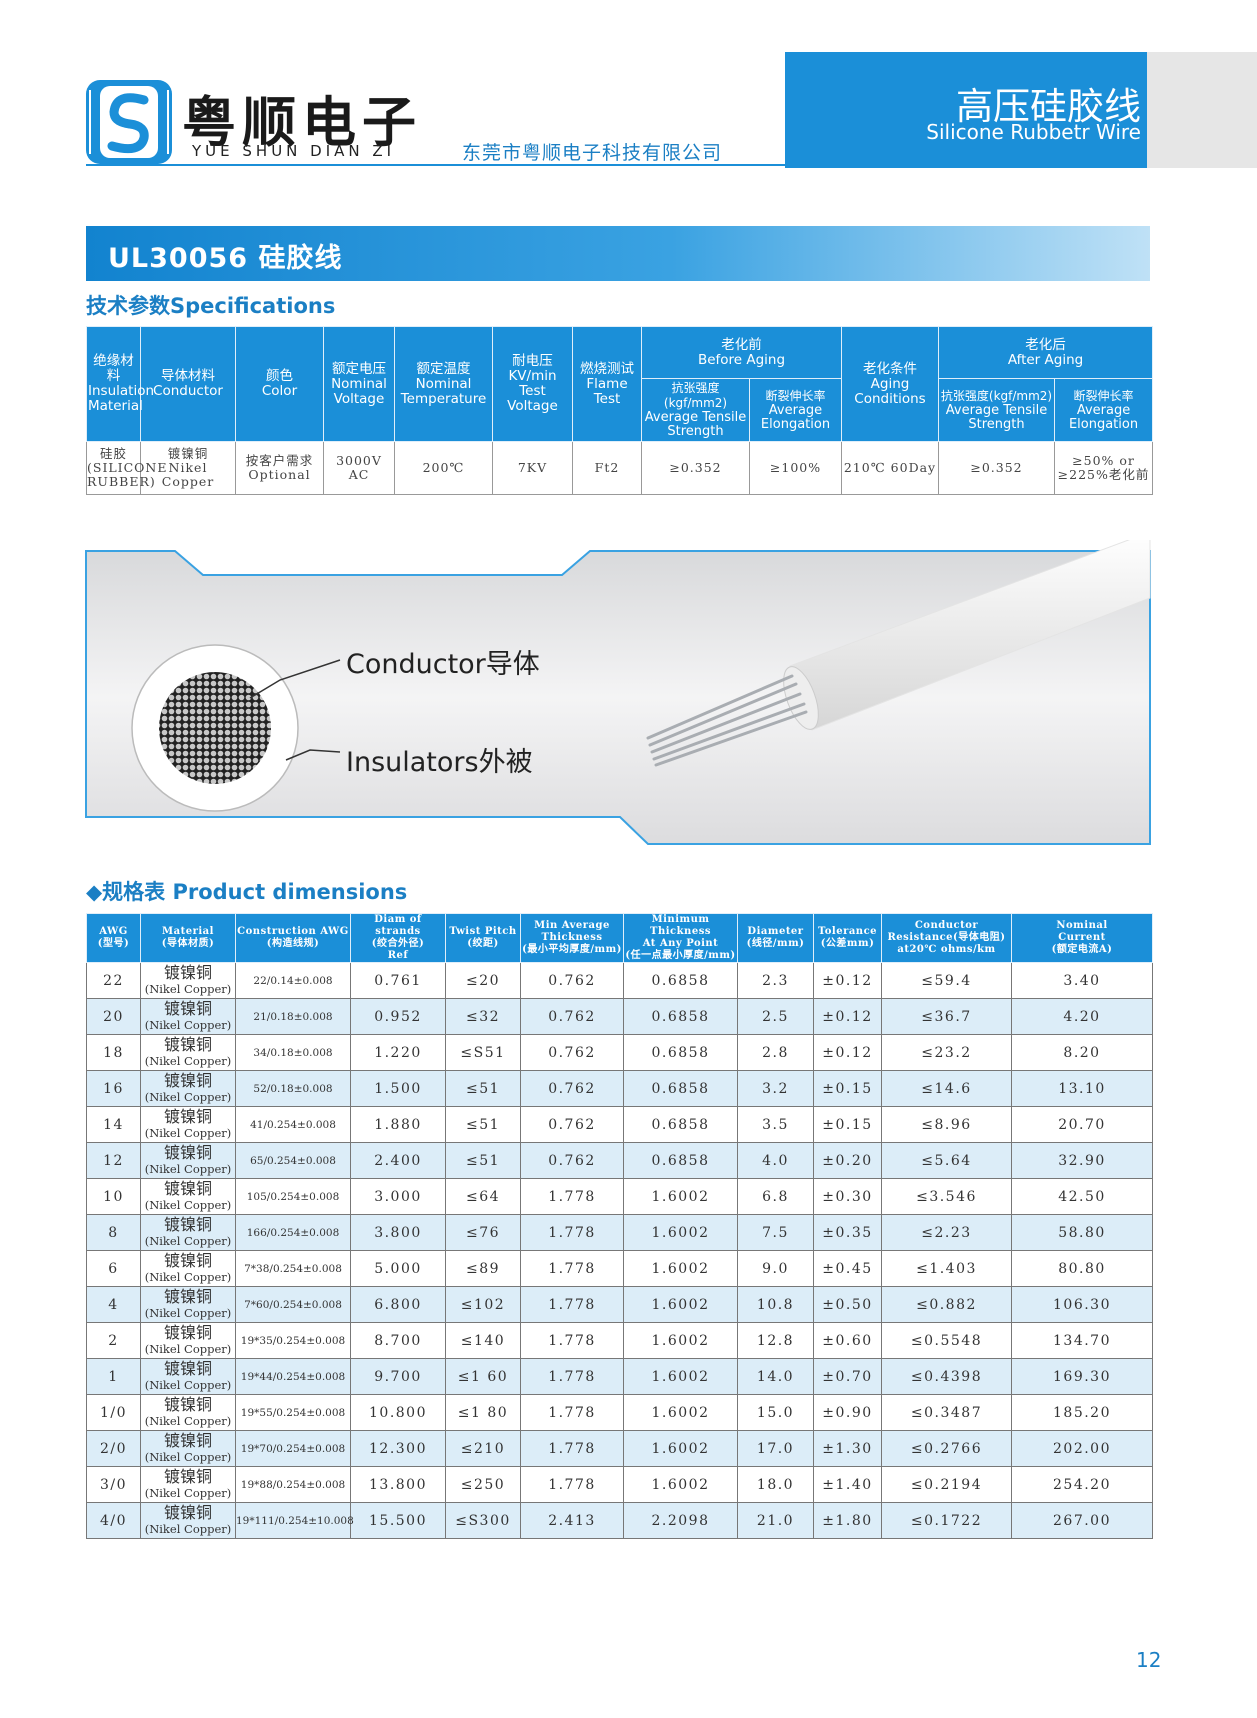 The image size is (1257, 1718). Describe the element at coordinates (1082, 1304) in the screenshot. I see `table-cell: 106.30` at that location.